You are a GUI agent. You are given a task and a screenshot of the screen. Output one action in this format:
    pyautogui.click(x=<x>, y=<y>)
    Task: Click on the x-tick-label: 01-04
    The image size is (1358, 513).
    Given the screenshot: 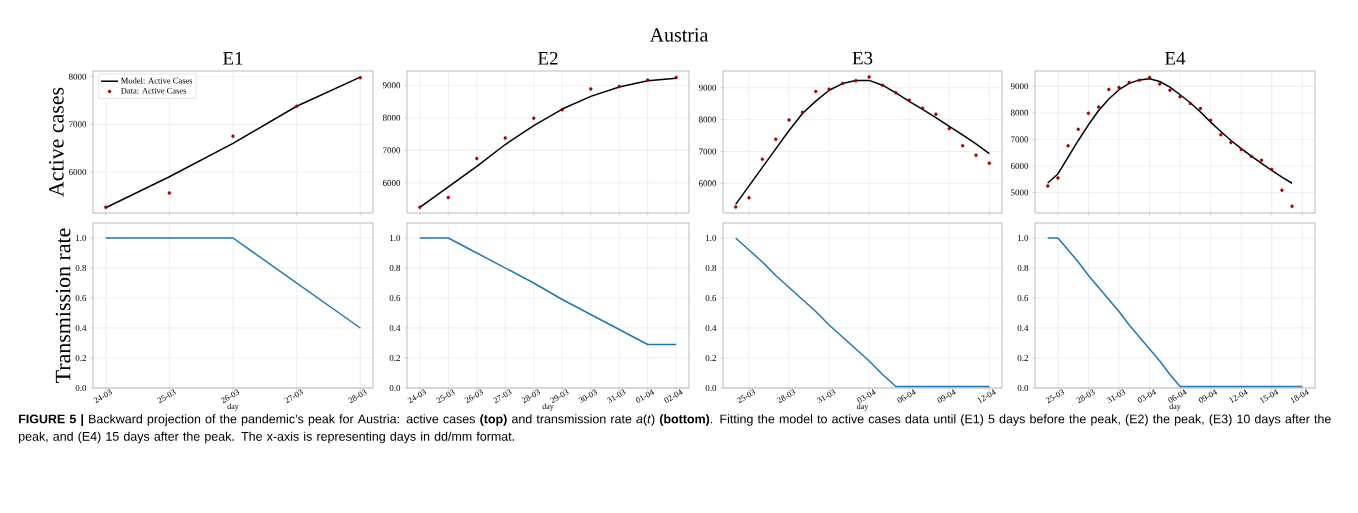 What is the action you would take?
    pyautogui.click(x=645, y=396)
    